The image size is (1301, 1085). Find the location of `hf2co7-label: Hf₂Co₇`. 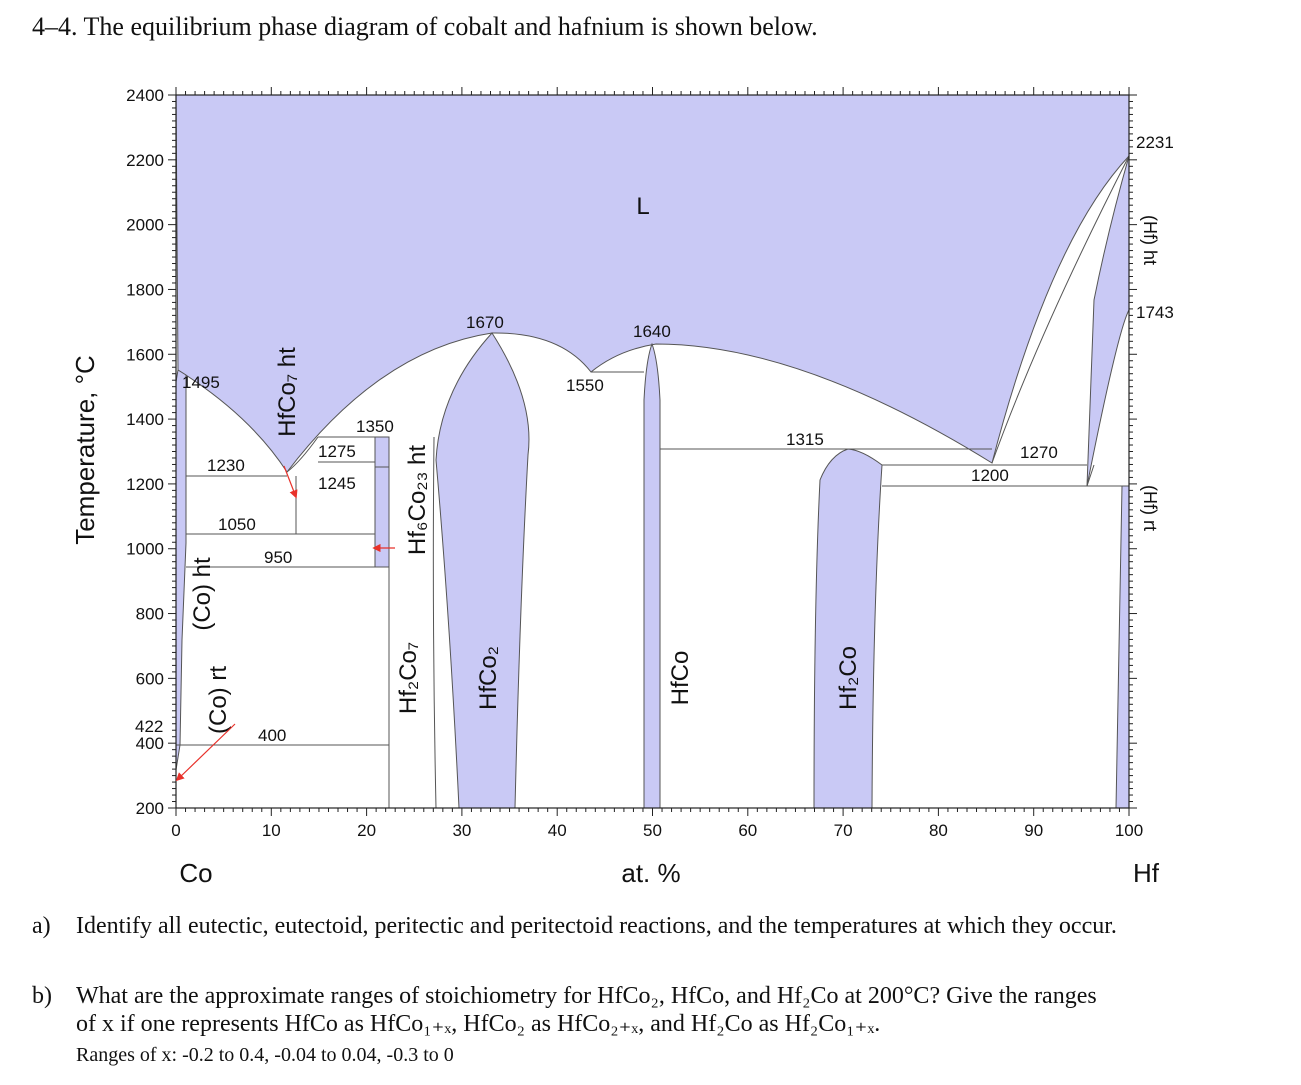

hf2co7-label: Hf₂Co₇ is located at coordinates (408, 678).